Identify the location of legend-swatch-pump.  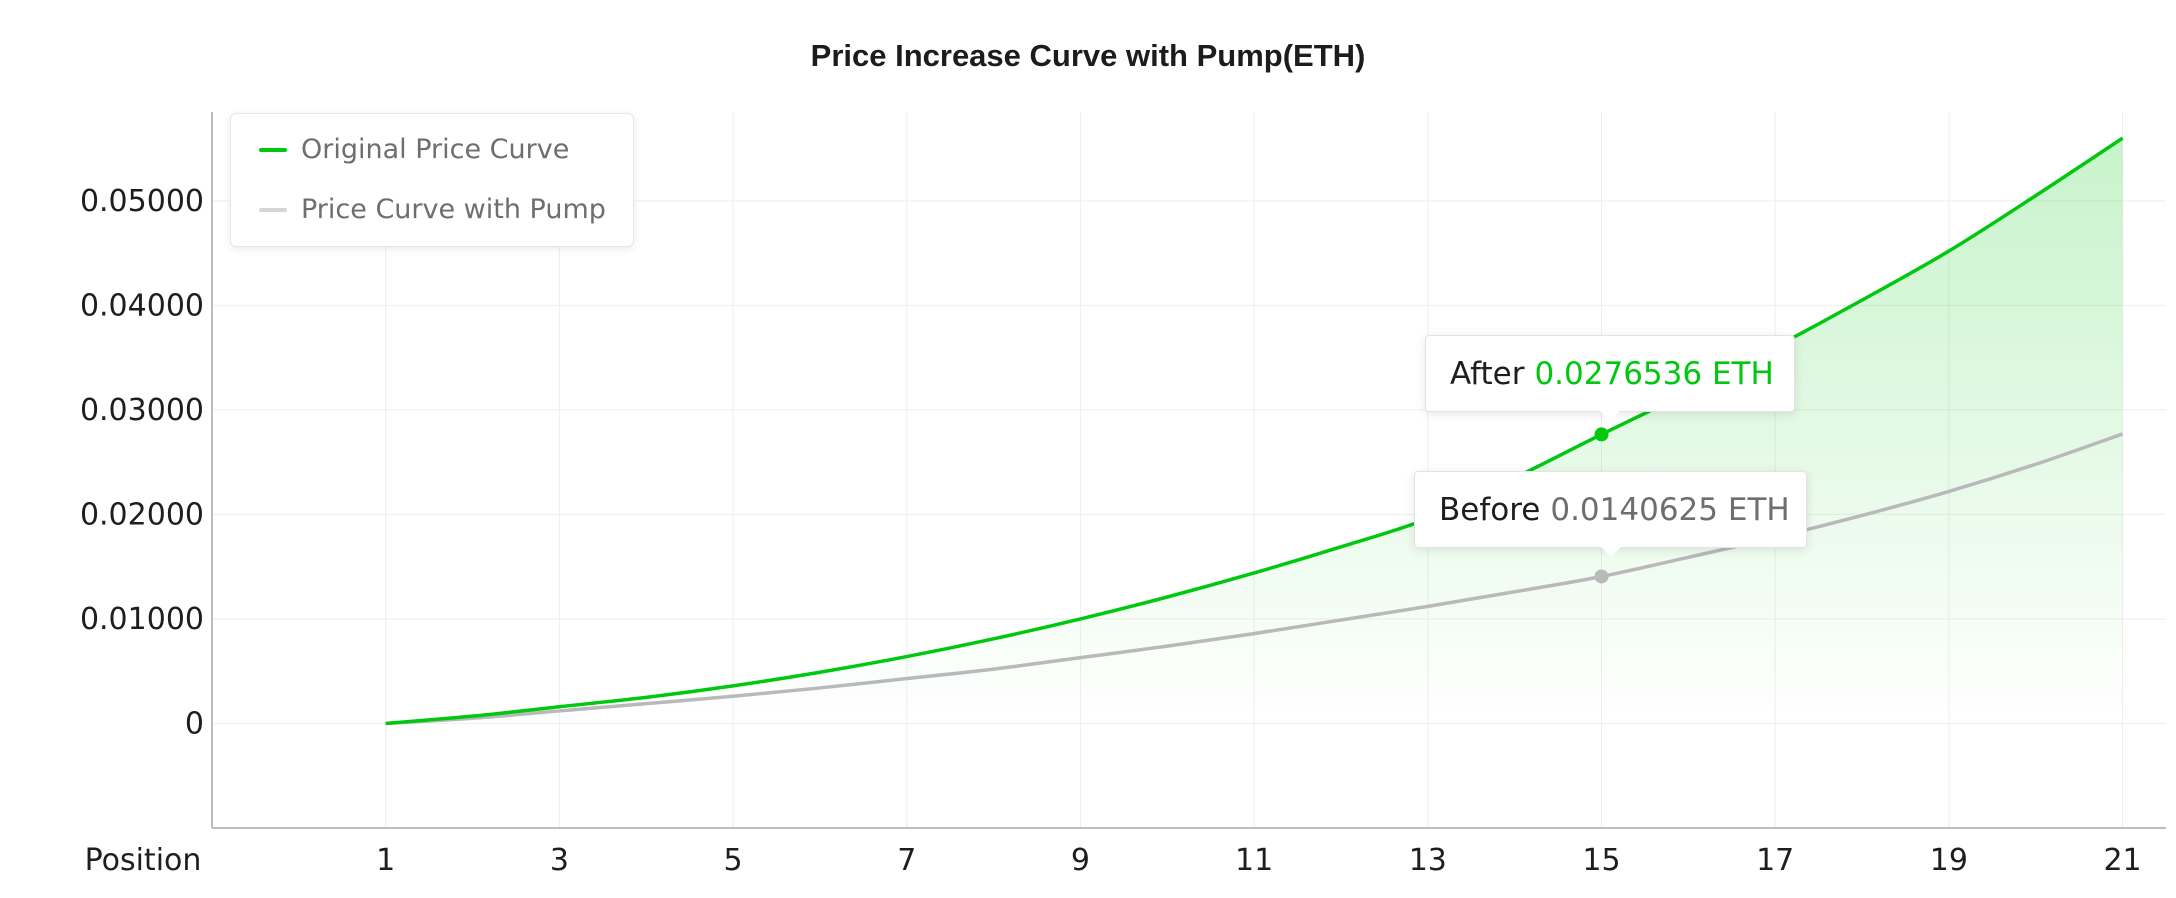
(273, 209).